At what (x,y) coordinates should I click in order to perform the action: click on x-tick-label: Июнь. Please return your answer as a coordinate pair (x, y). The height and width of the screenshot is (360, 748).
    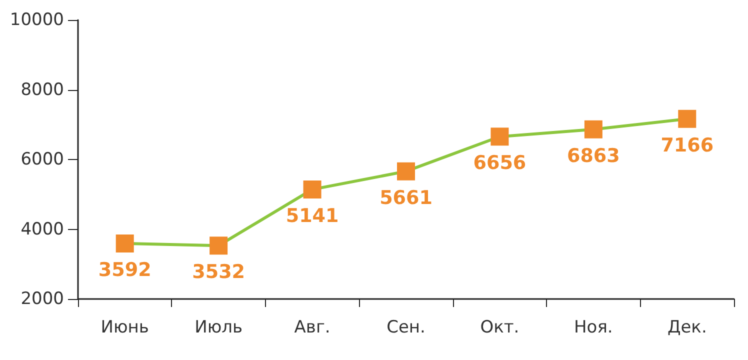
    Looking at the image, I should click on (124, 328).